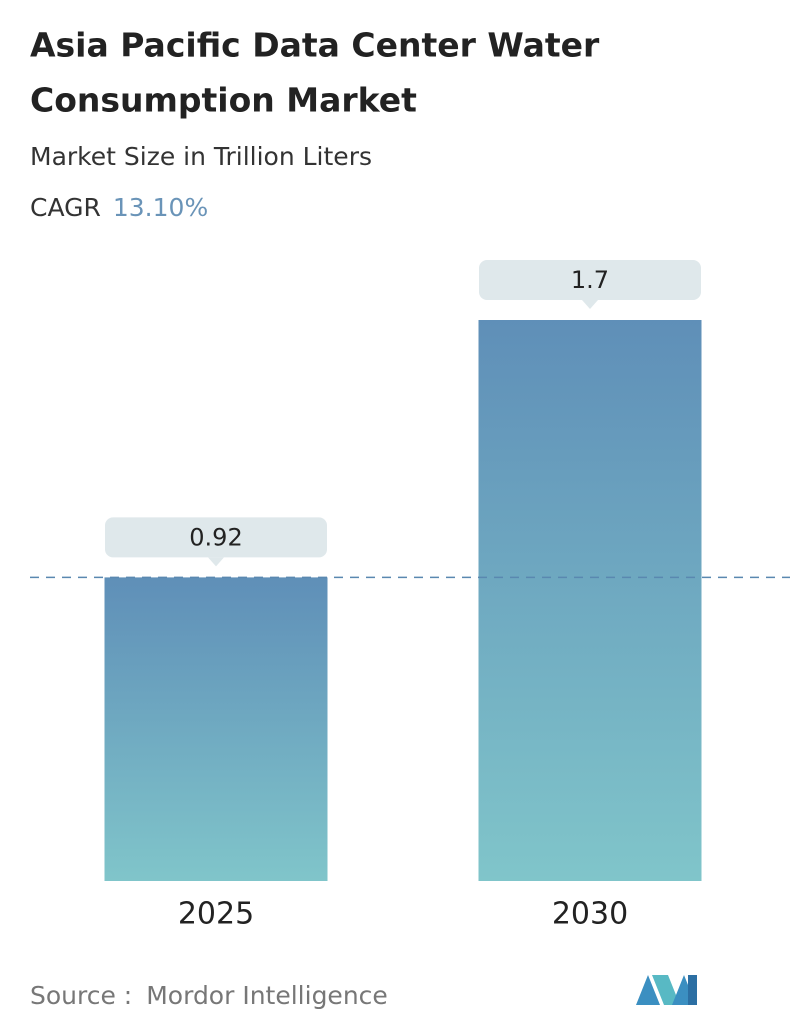 This screenshot has height=1034, width=796. I want to click on value-label: 0.92, so click(215, 537).